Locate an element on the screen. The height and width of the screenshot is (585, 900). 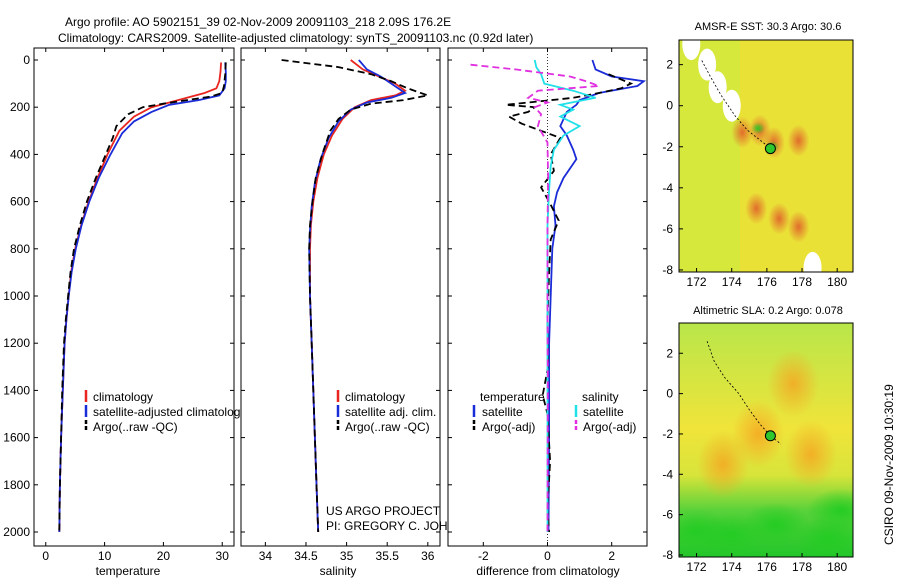
legend-label-satellite: satellite-adjusted climatology is located at coordinates (169, 412).